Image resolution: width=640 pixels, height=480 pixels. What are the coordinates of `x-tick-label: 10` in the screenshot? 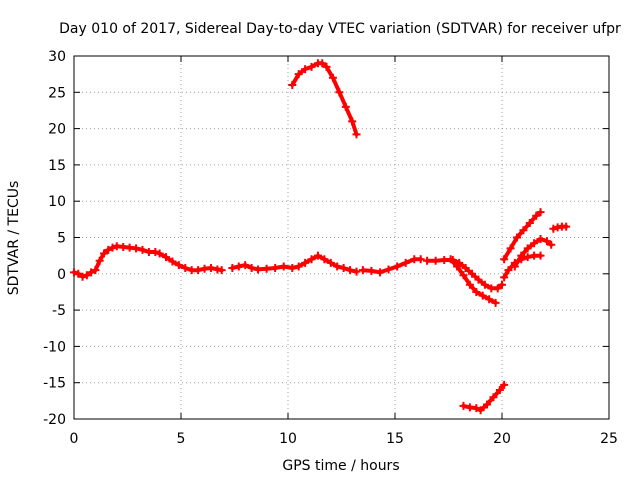 It's located at (288, 439).